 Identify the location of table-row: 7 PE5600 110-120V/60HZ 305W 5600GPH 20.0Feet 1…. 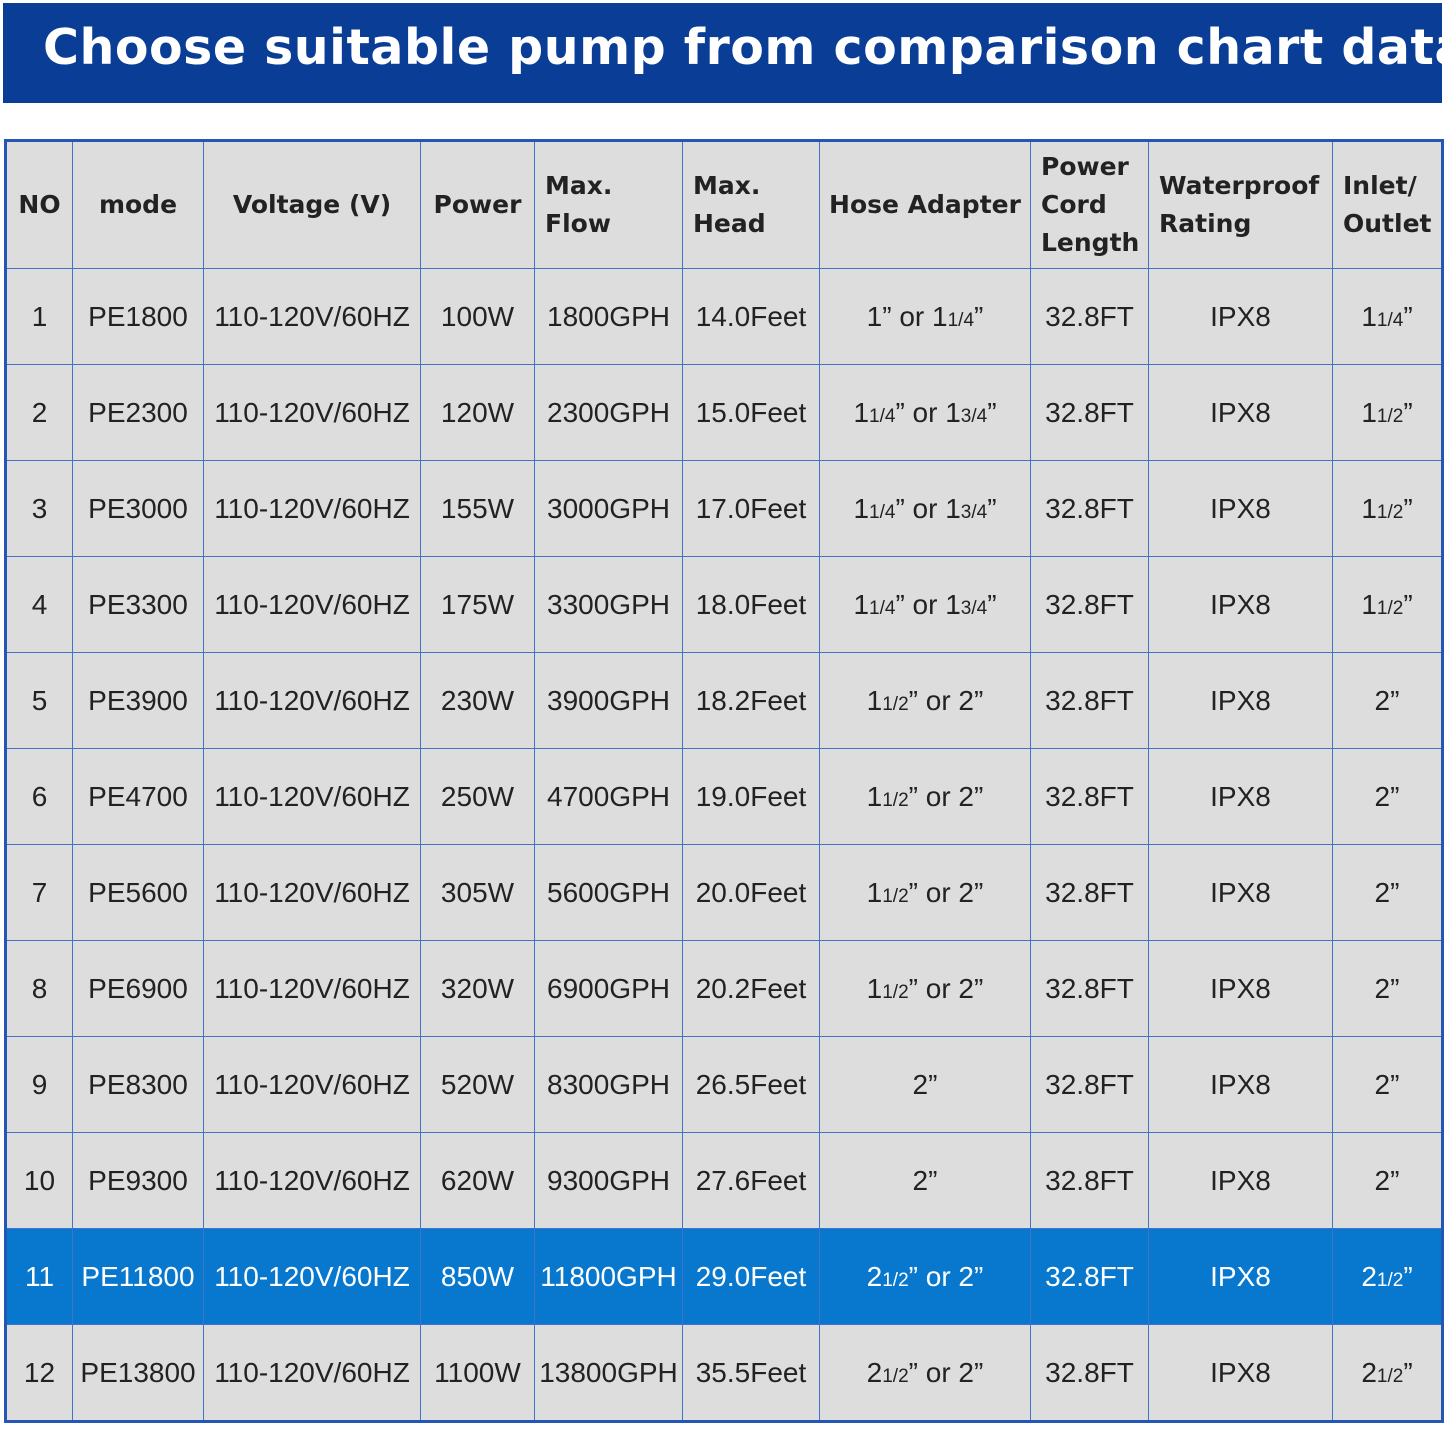
(724, 892).